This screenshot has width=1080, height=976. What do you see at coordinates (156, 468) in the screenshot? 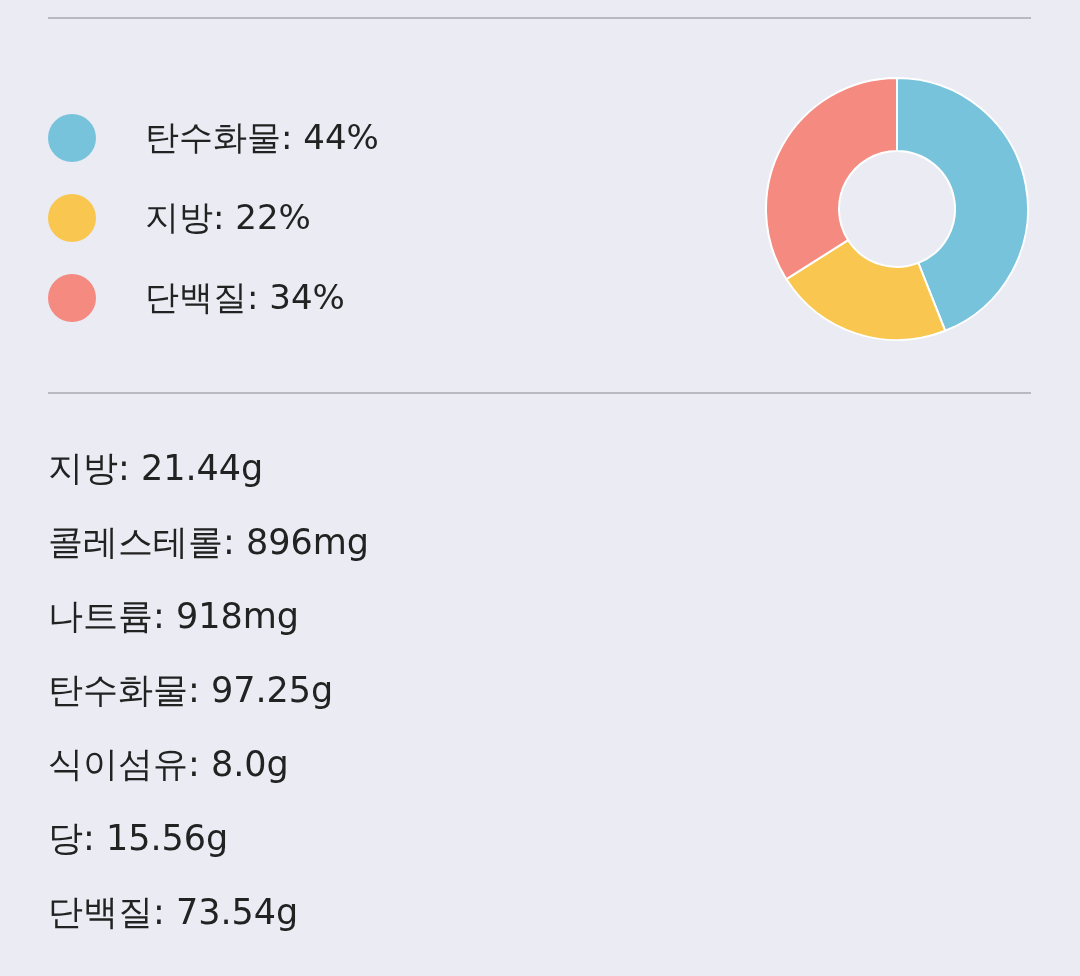
I see `text: 지방: 21.44g` at bounding box center [156, 468].